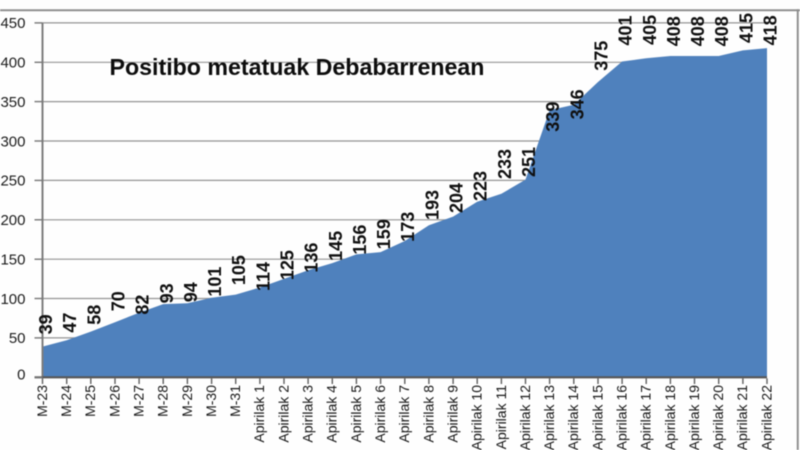 This screenshot has width=800, height=450. Describe the element at coordinates (21, 375) in the screenshot. I see `svg-text: 0` at that location.